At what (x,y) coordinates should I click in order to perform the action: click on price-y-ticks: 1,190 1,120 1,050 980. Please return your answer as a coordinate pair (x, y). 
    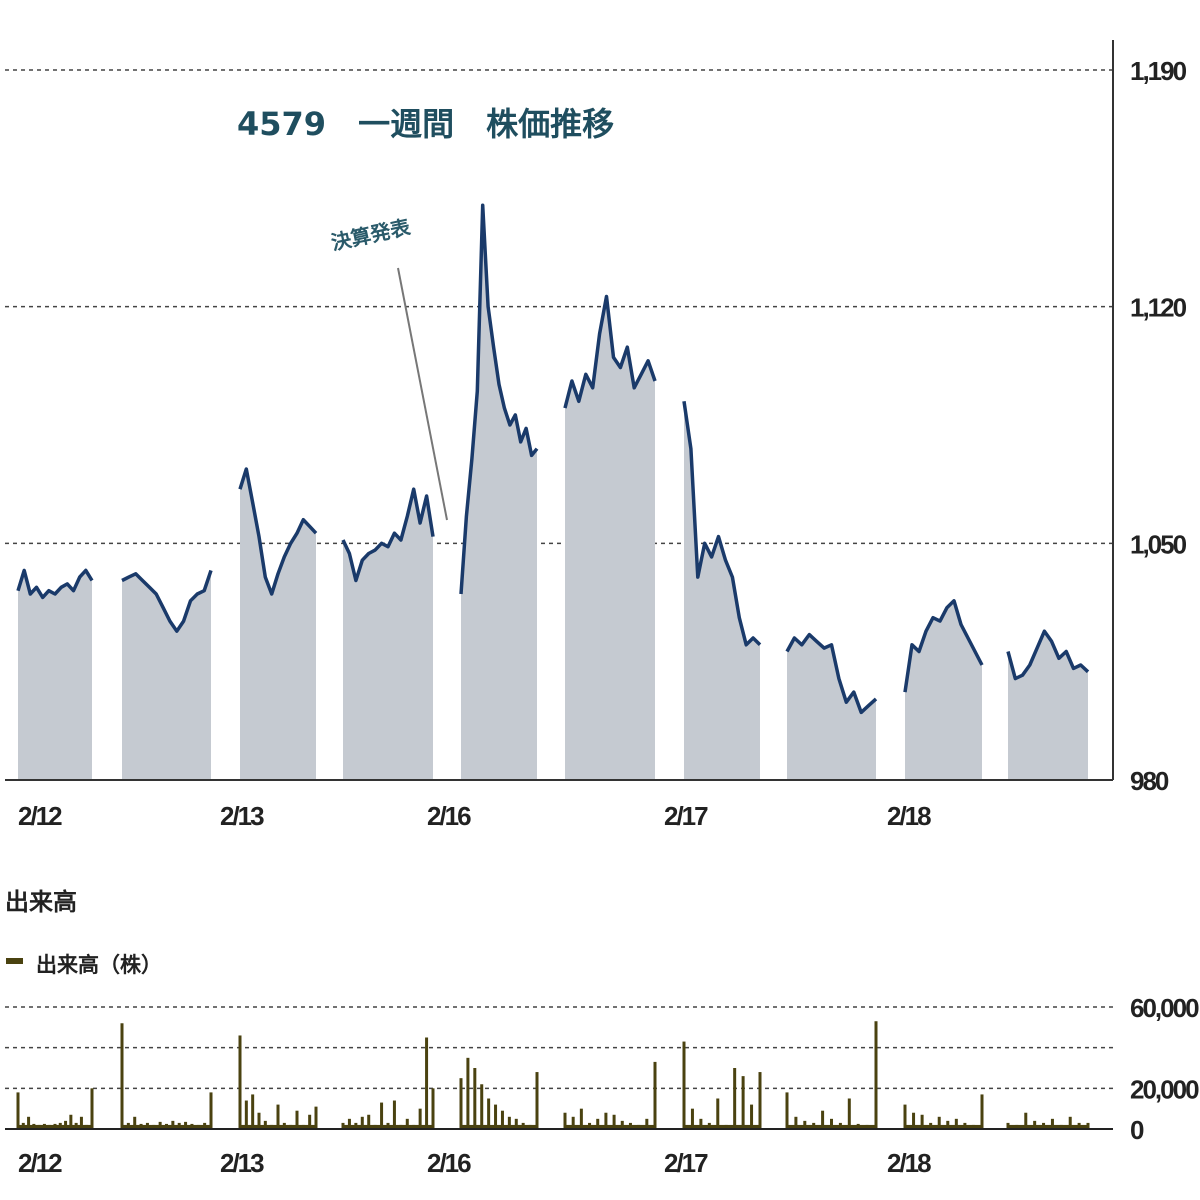
    Looking at the image, I should click on (1159, 426).